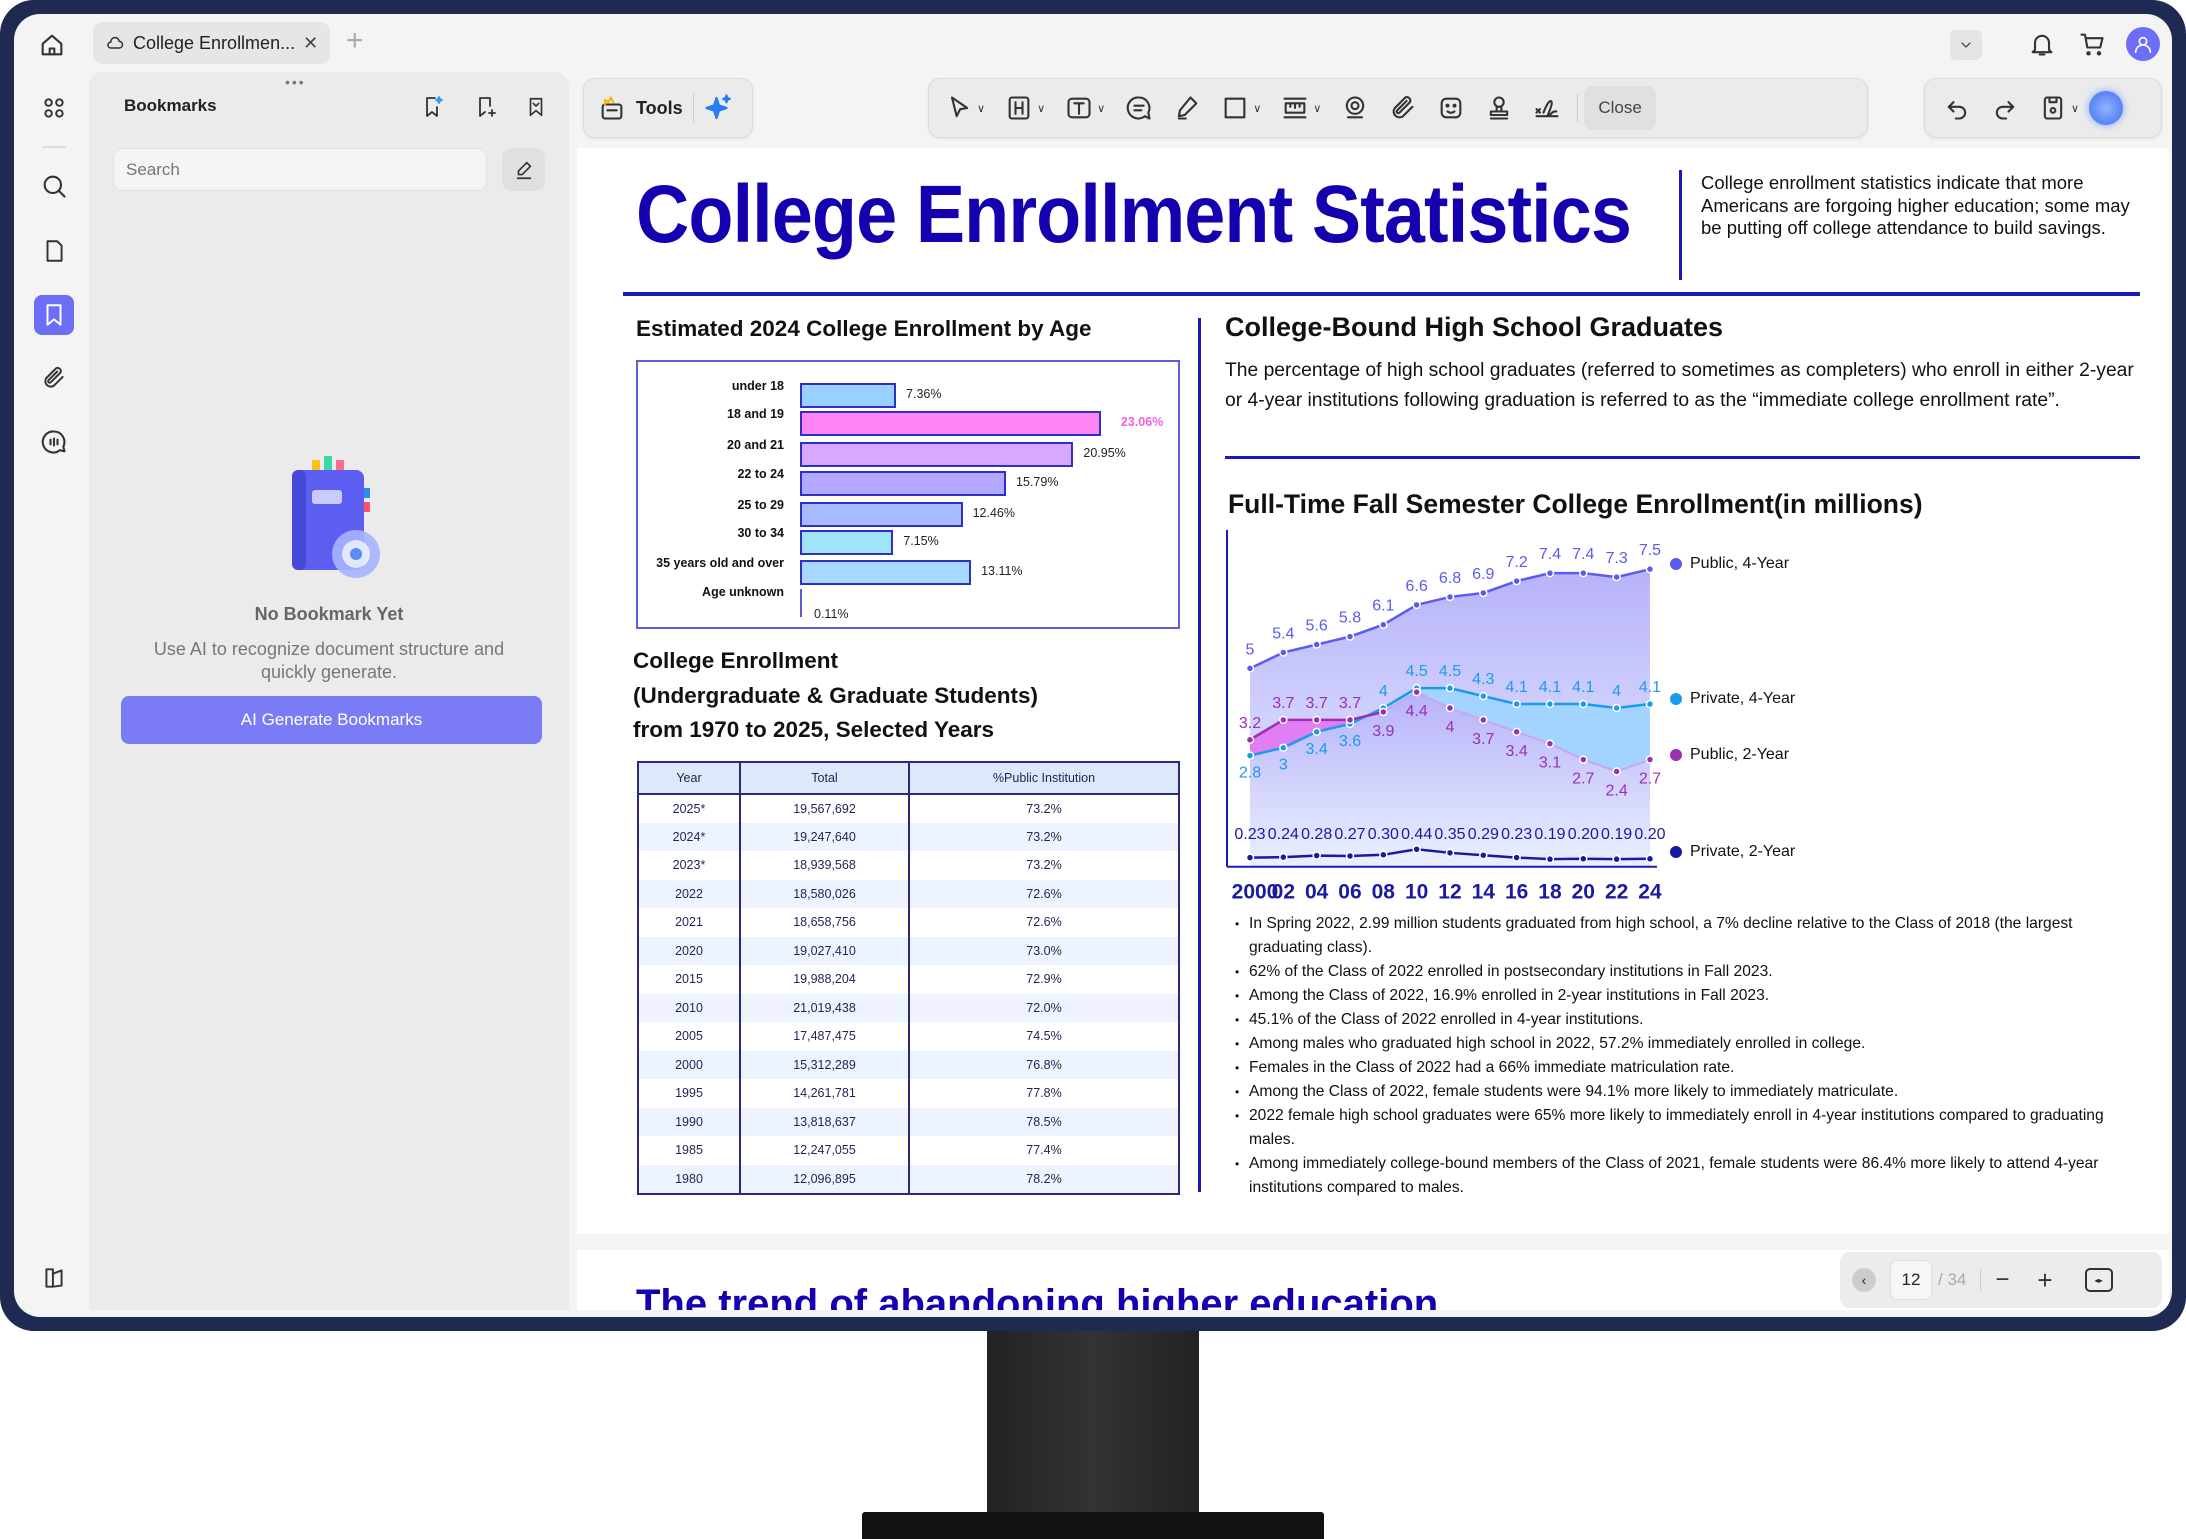 The width and height of the screenshot is (2186, 1539). What do you see at coordinates (824, 808) in the screenshot?
I see `table-cell: 19,567,692` at bounding box center [824, 808].